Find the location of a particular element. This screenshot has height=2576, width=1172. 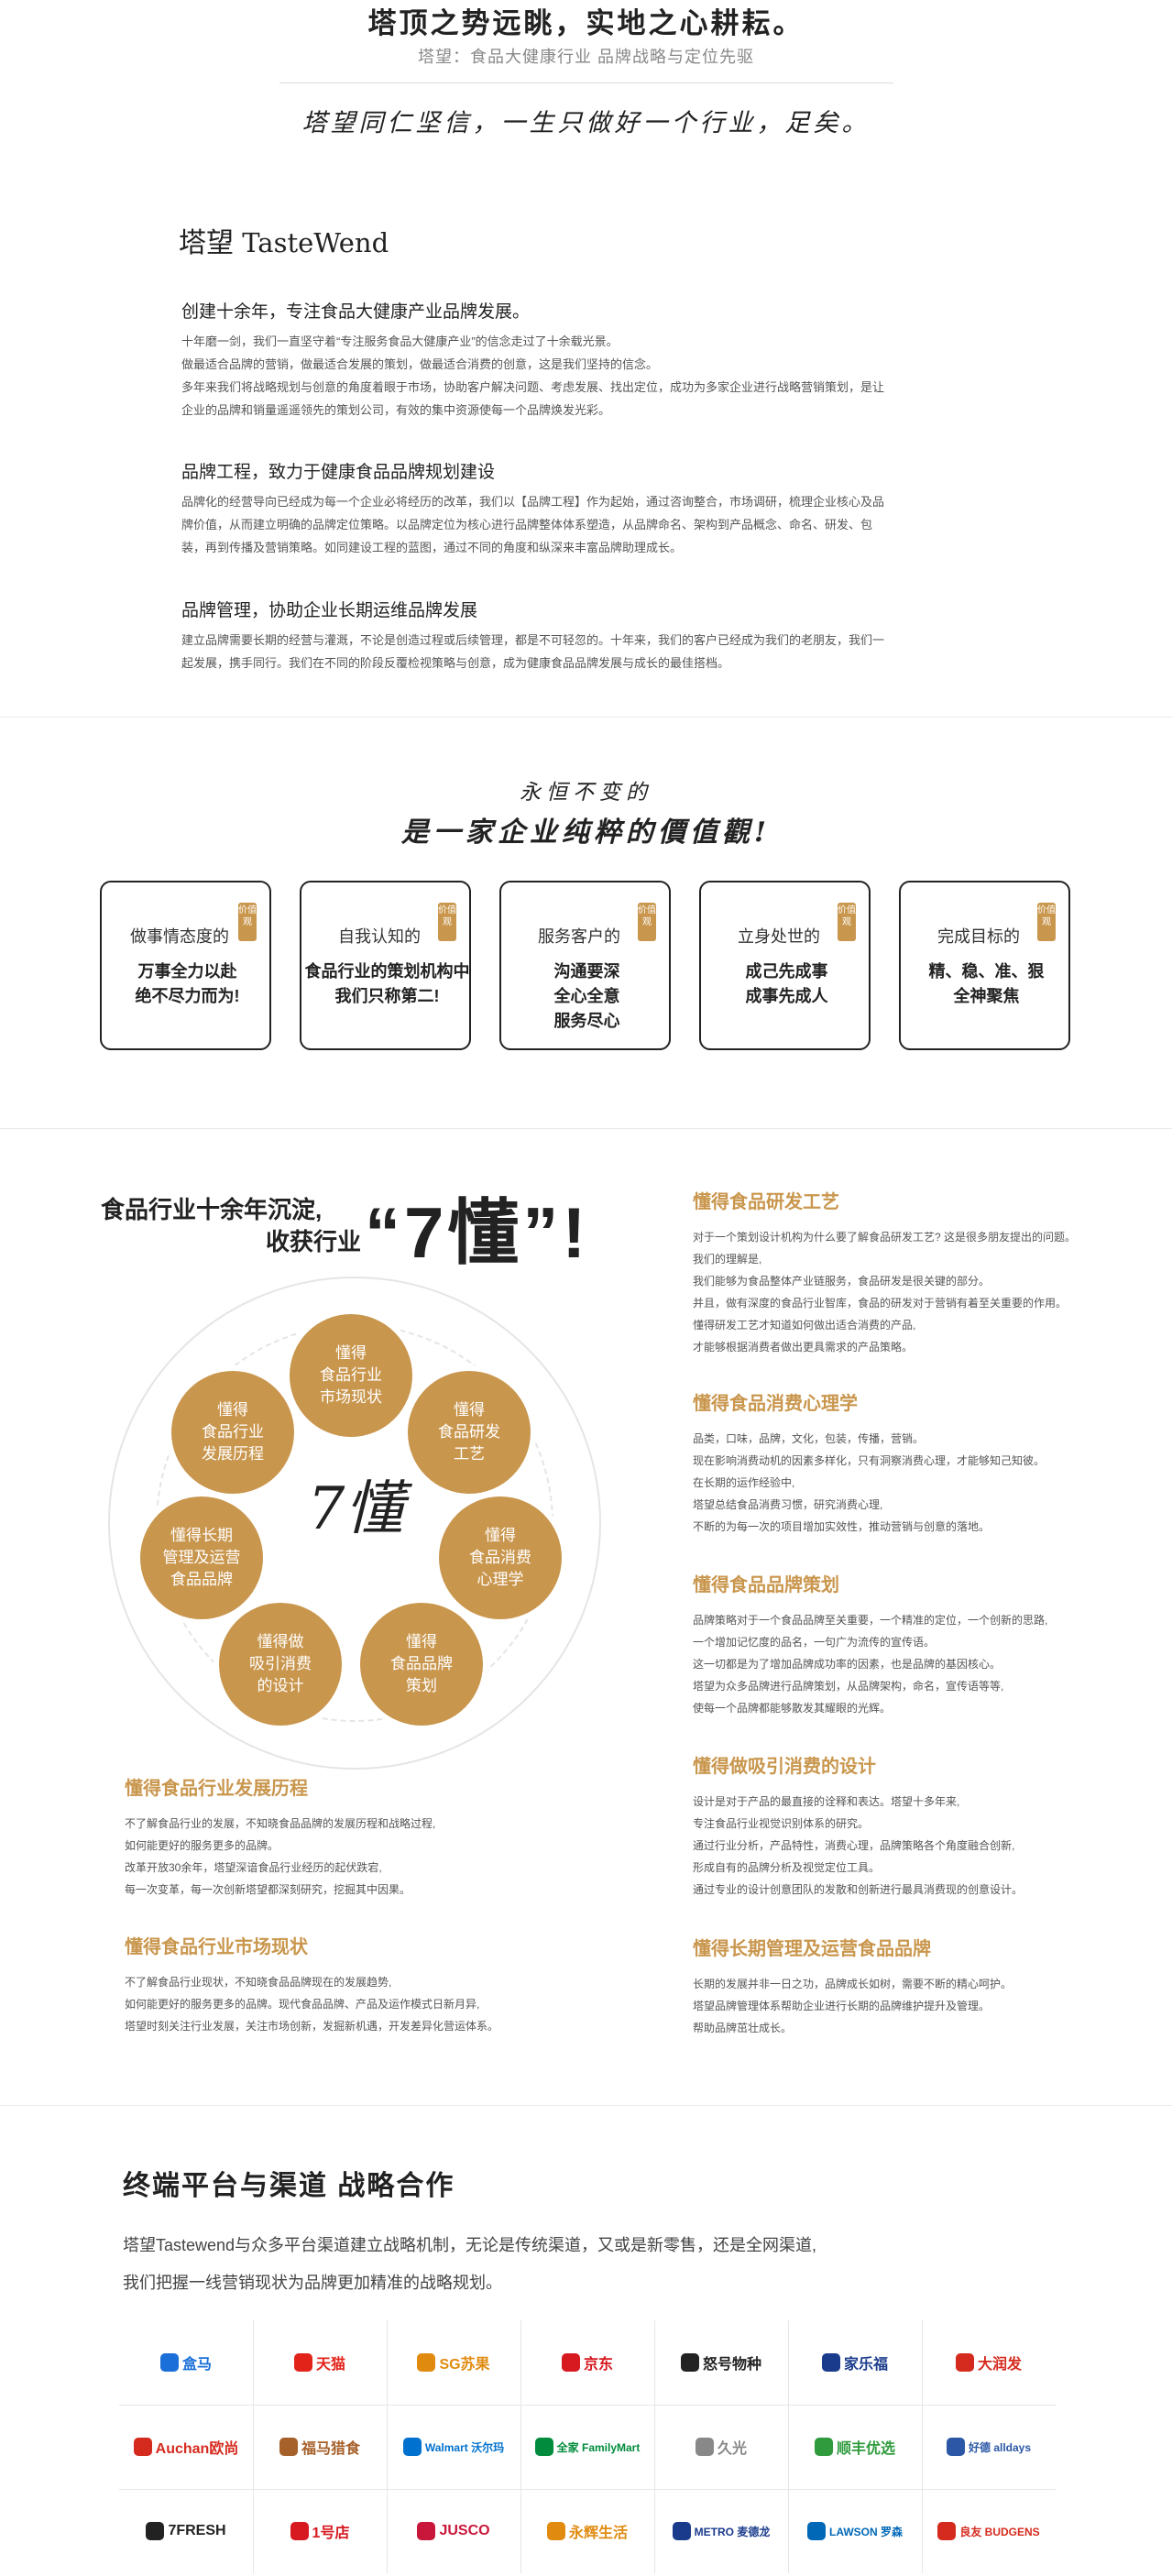

partner-logo-text: LAWSON 罗森 is located at coordinates (866, 2531).